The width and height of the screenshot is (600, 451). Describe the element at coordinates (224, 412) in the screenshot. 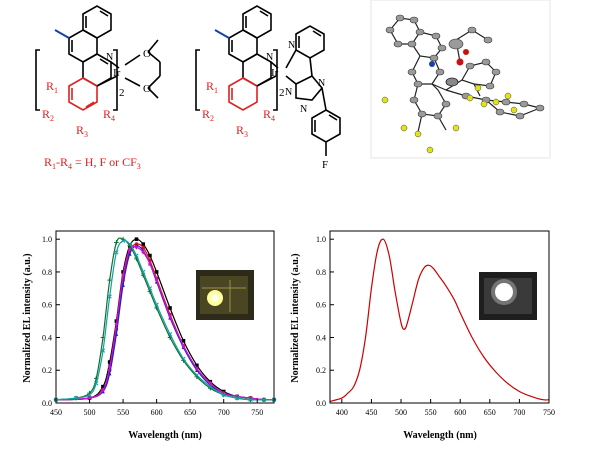

I see `chart-1-xtick-label-5: 700` at that location.